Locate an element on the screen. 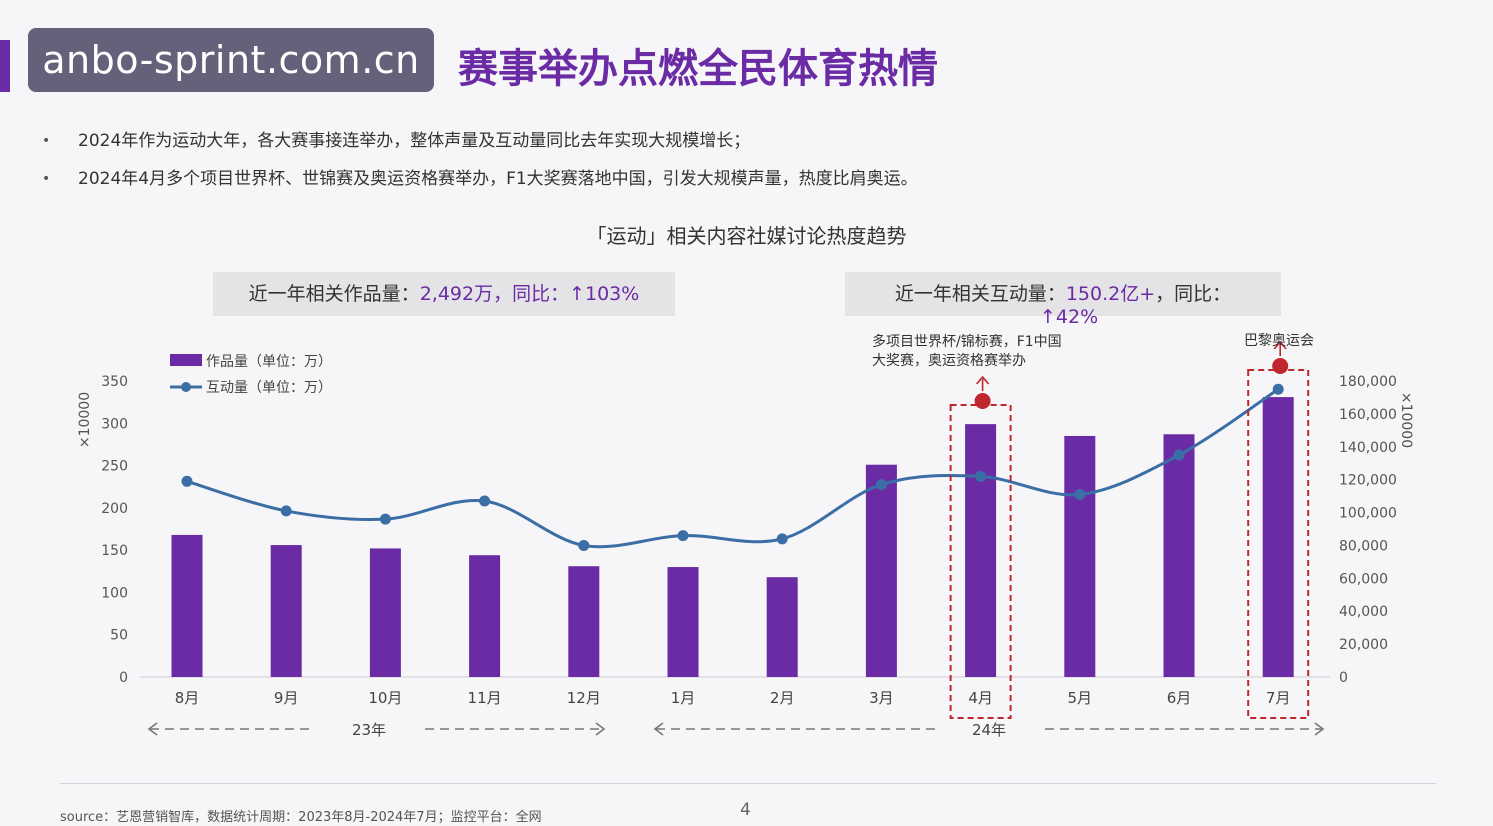 This screenshot has height=826, width=1493. y-left-axis-label: ×10000 is located at coordinates (85, 420).